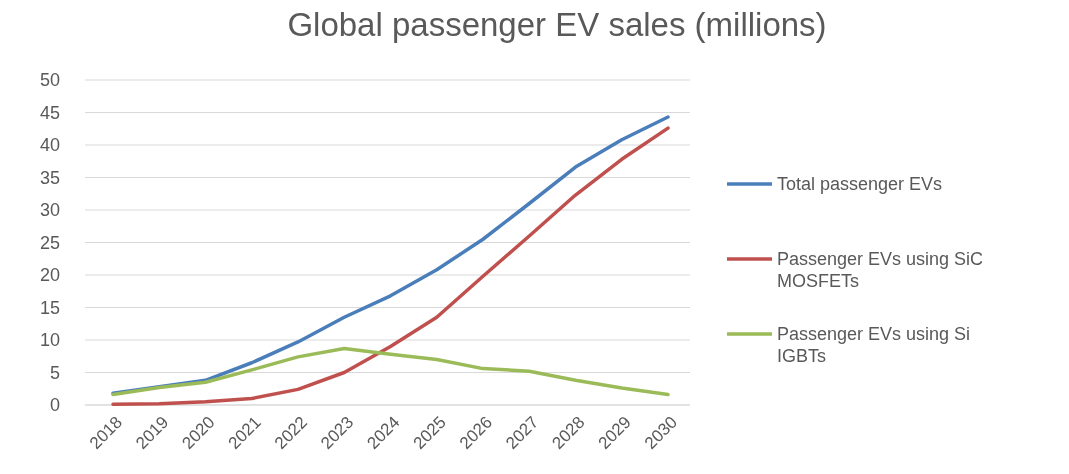  Describe the element at coordinates (54, 405) in the screenshot. I see `y-tick-label: 0` at that location.